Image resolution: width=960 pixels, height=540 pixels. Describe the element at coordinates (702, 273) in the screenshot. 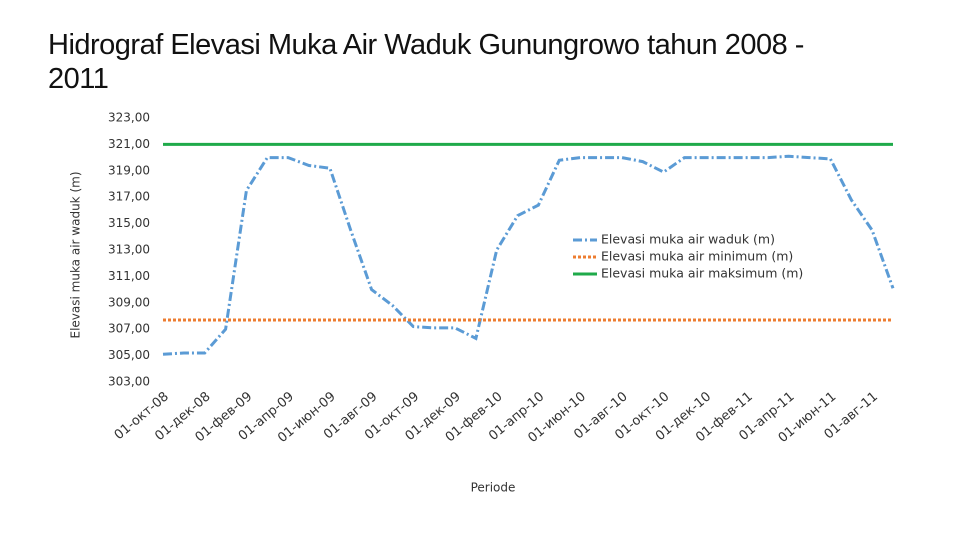

I see `legend-label: Elevasi muka air maksimum (m)` at that location.